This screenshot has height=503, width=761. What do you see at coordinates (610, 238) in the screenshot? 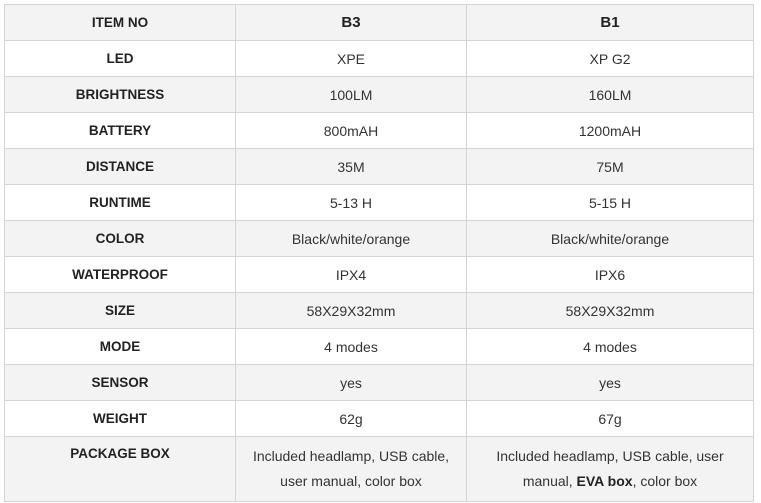
I see `b1-value: Black/white/orange` at bounding box center [610, 238].